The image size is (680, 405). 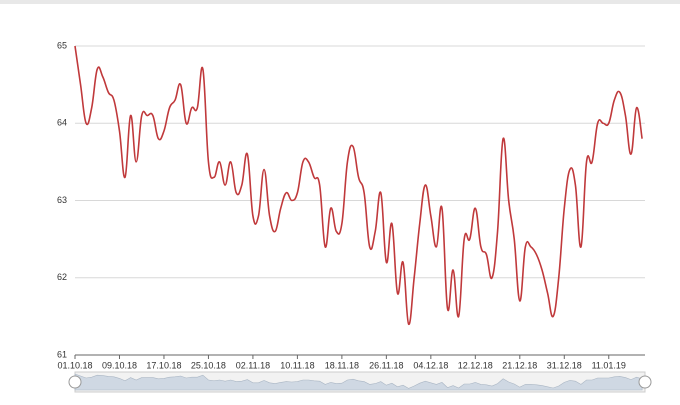 What do you see at coordinates (430, 365) in the screenshot?
I see `x-tick-label: 04.12.18` at bounding box center [430, 365].